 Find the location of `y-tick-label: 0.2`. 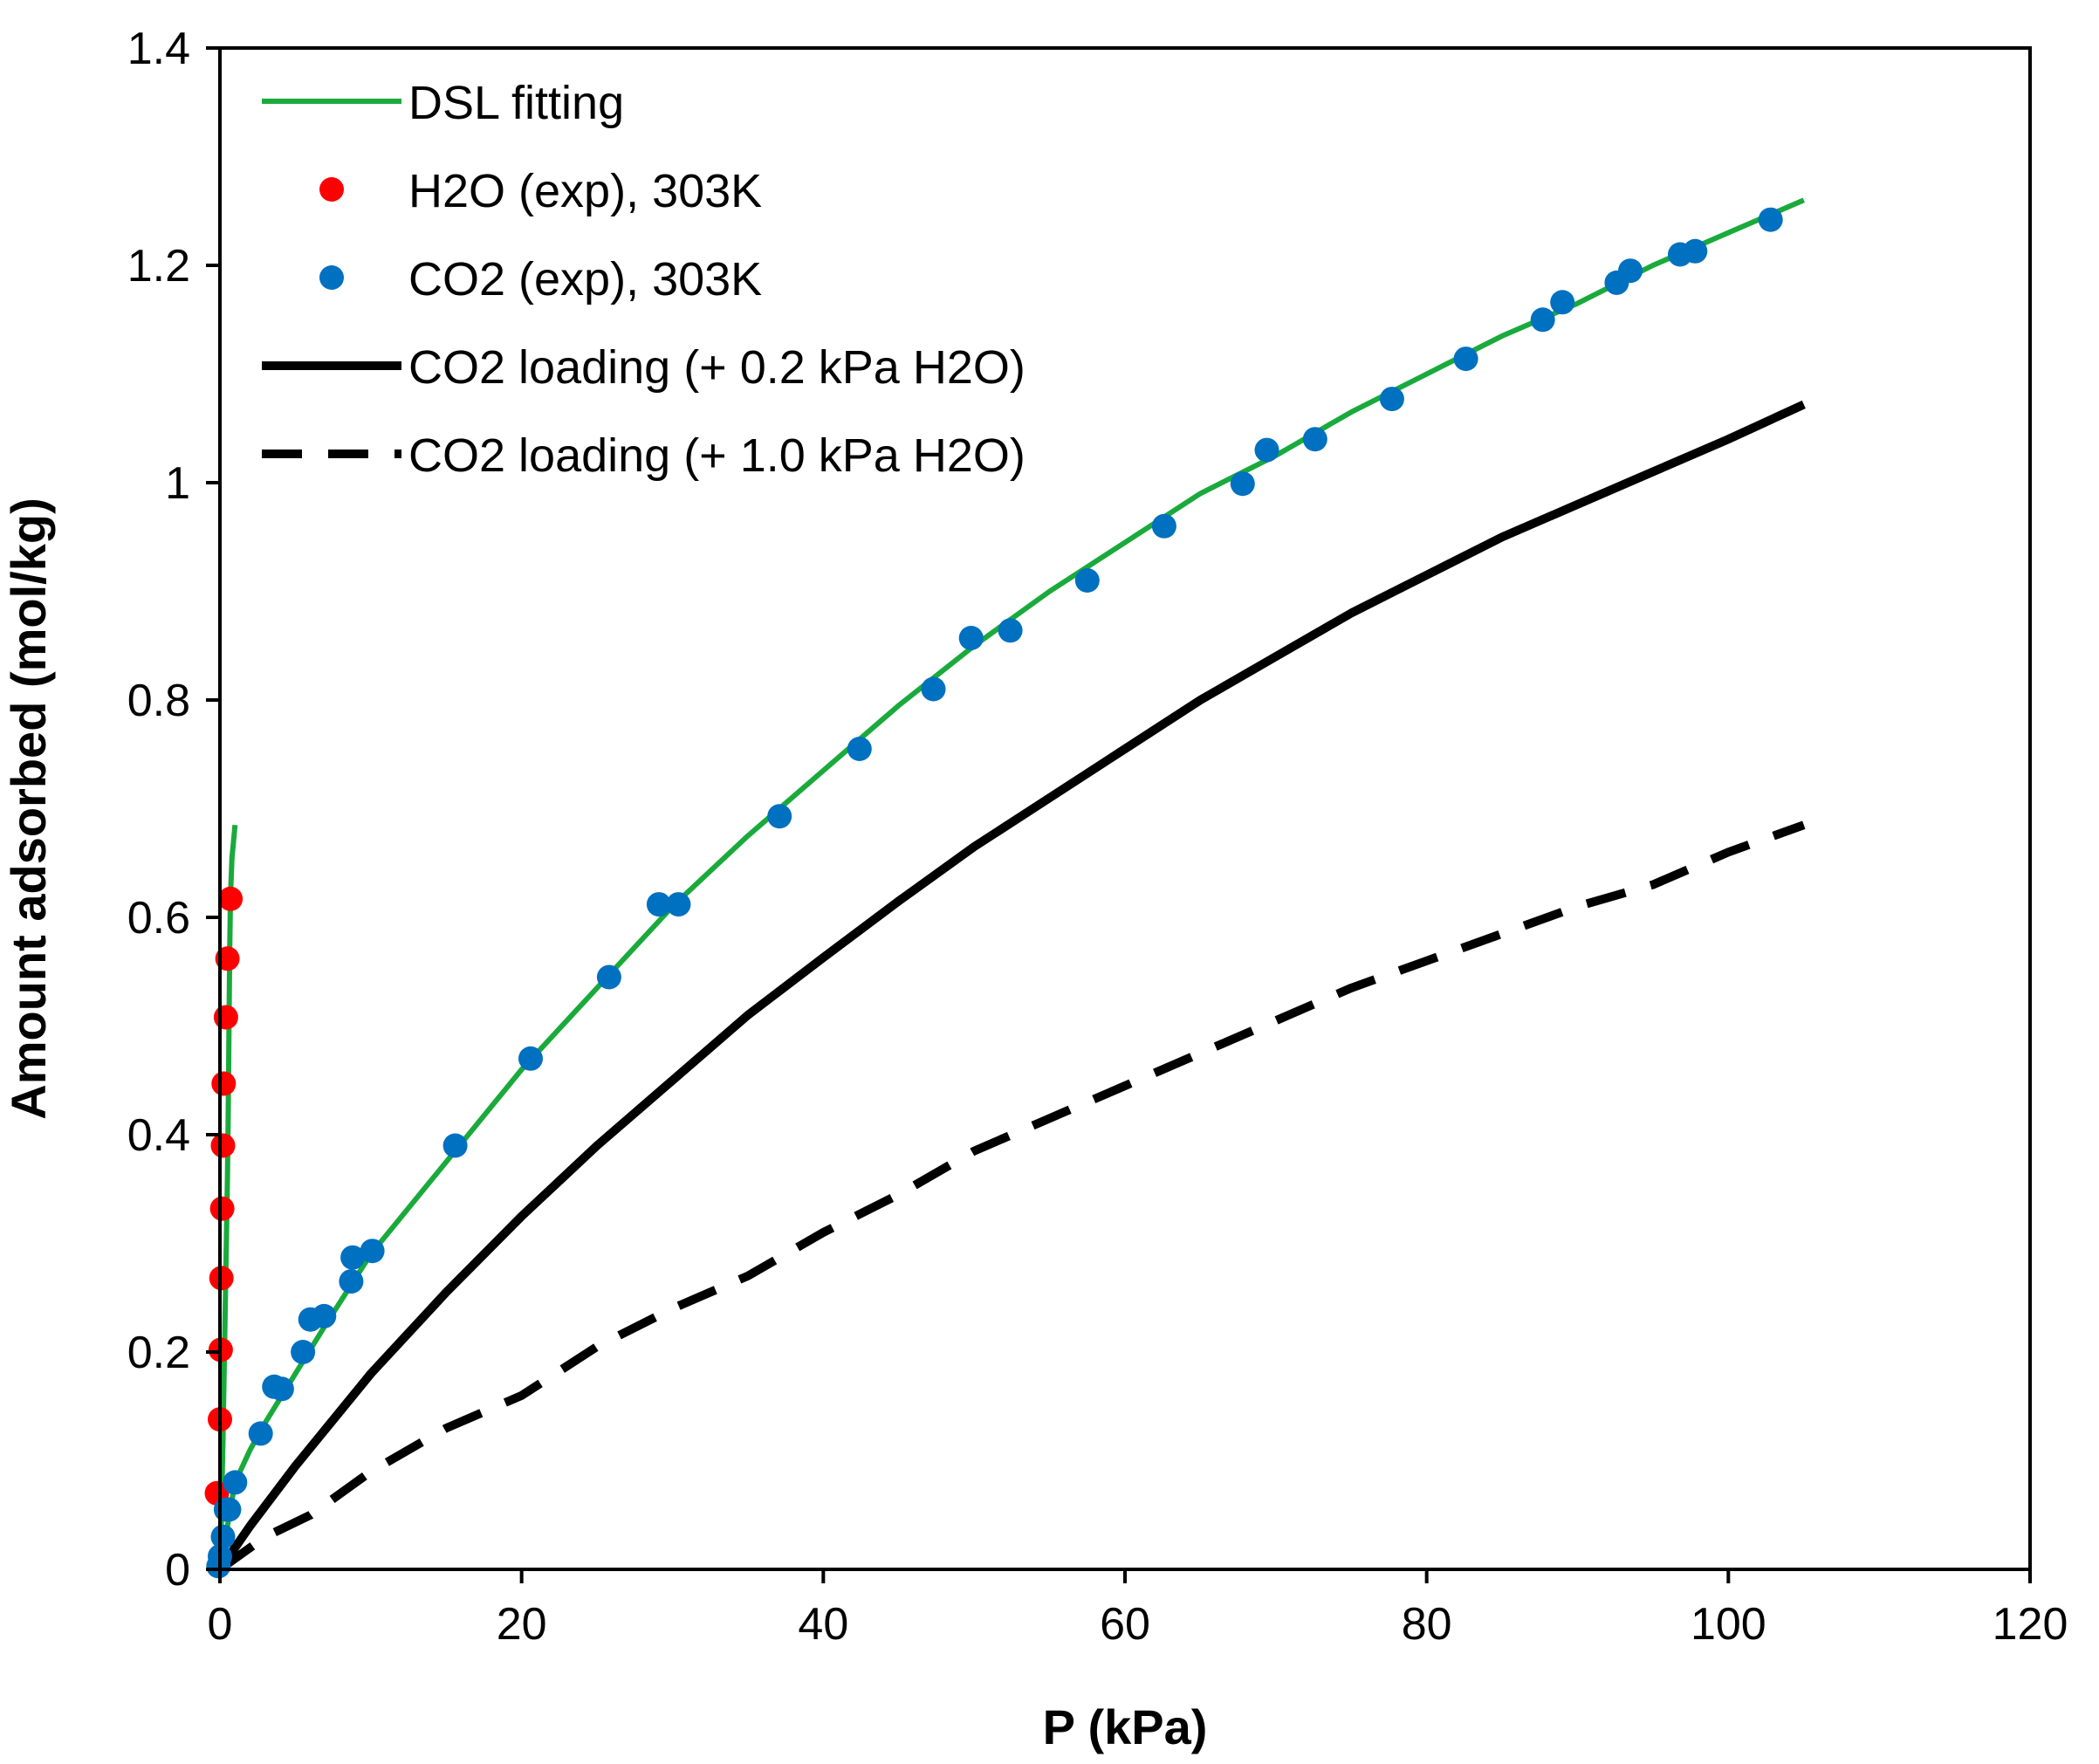

y-tick-label: 0.2 is located at coordinates (158, 1353).